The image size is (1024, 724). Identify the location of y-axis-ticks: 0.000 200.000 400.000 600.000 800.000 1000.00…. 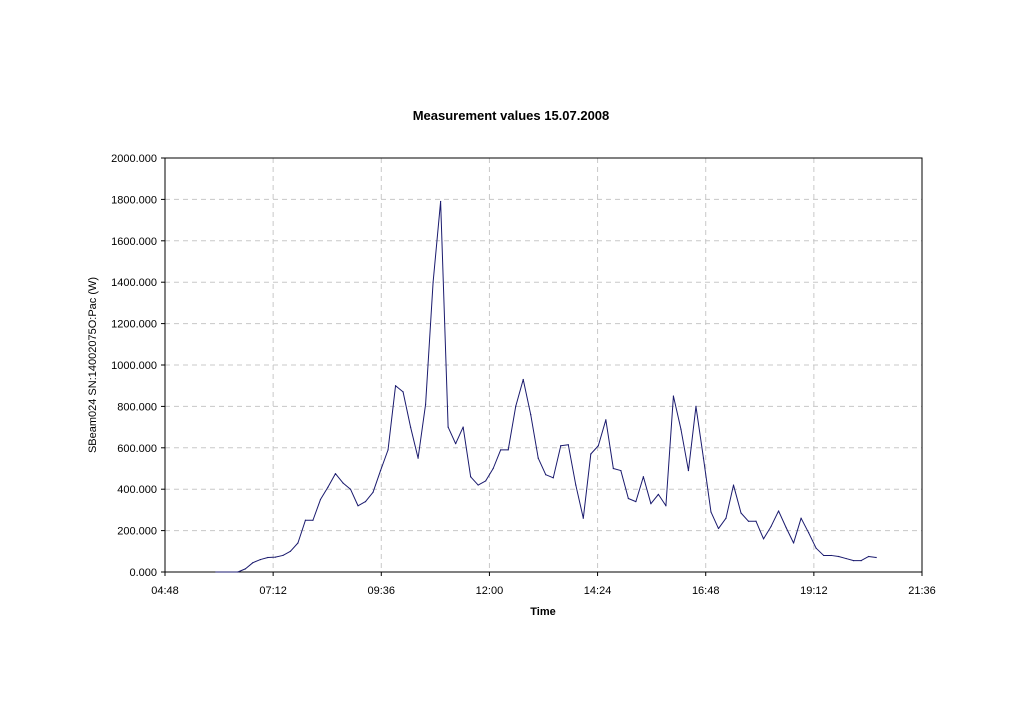
(138, 366).